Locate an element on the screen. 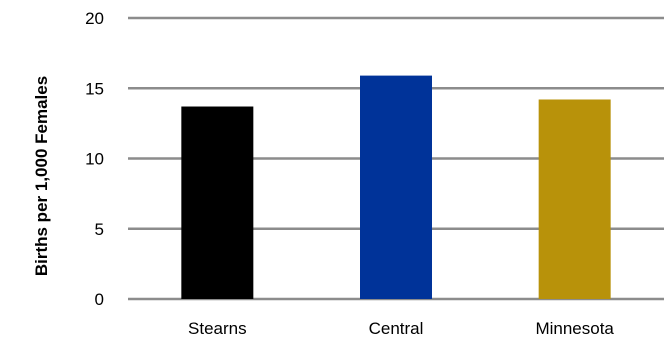 Image resolution: width=670 pixels, height=343 pixels. y-tick-label: 15 is located at coordinates (94, 88).